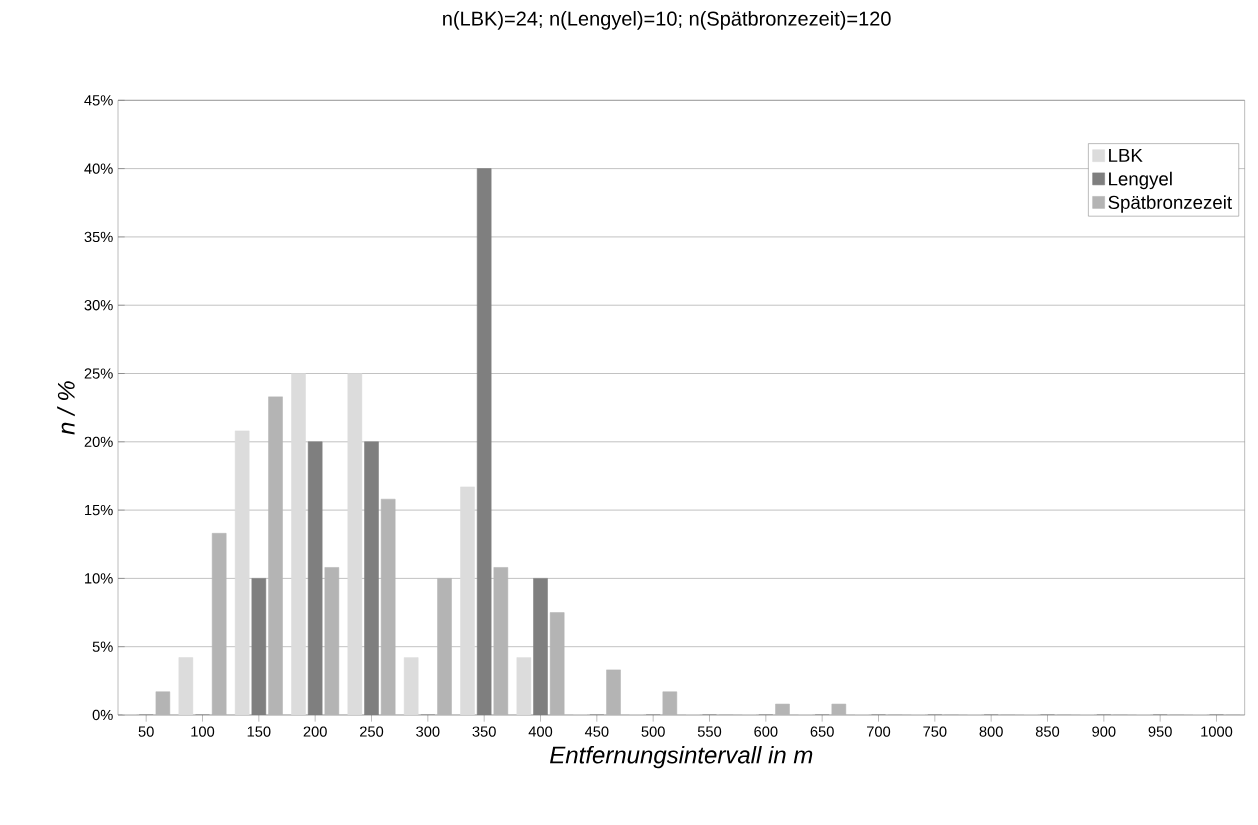  Describe the element at coordinates (596, 731) in the screenshot. I see `x-tick-label: 450` at that location.